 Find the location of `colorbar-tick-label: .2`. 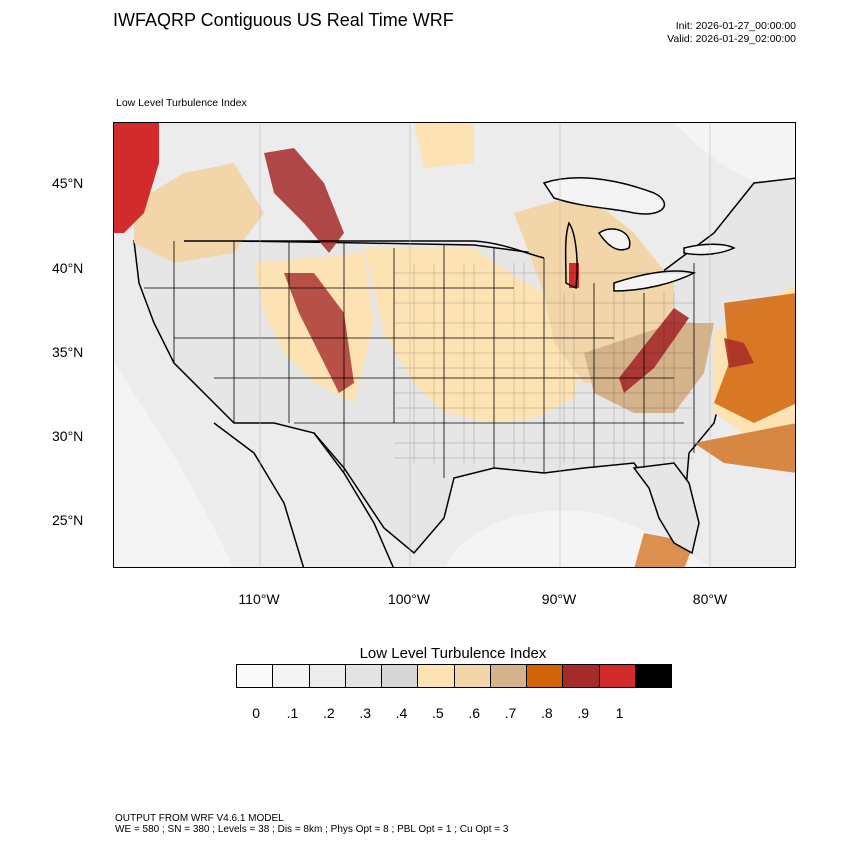

colorbar-tick-label: .2 is located at coordinates (328, 713).